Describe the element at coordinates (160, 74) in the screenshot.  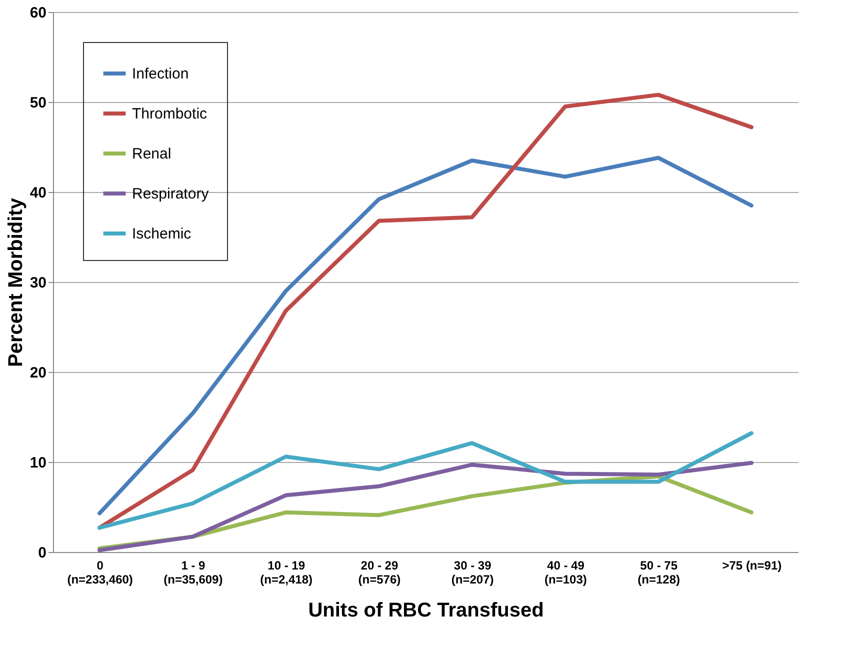
I see `legend-label: Infection` at that location.